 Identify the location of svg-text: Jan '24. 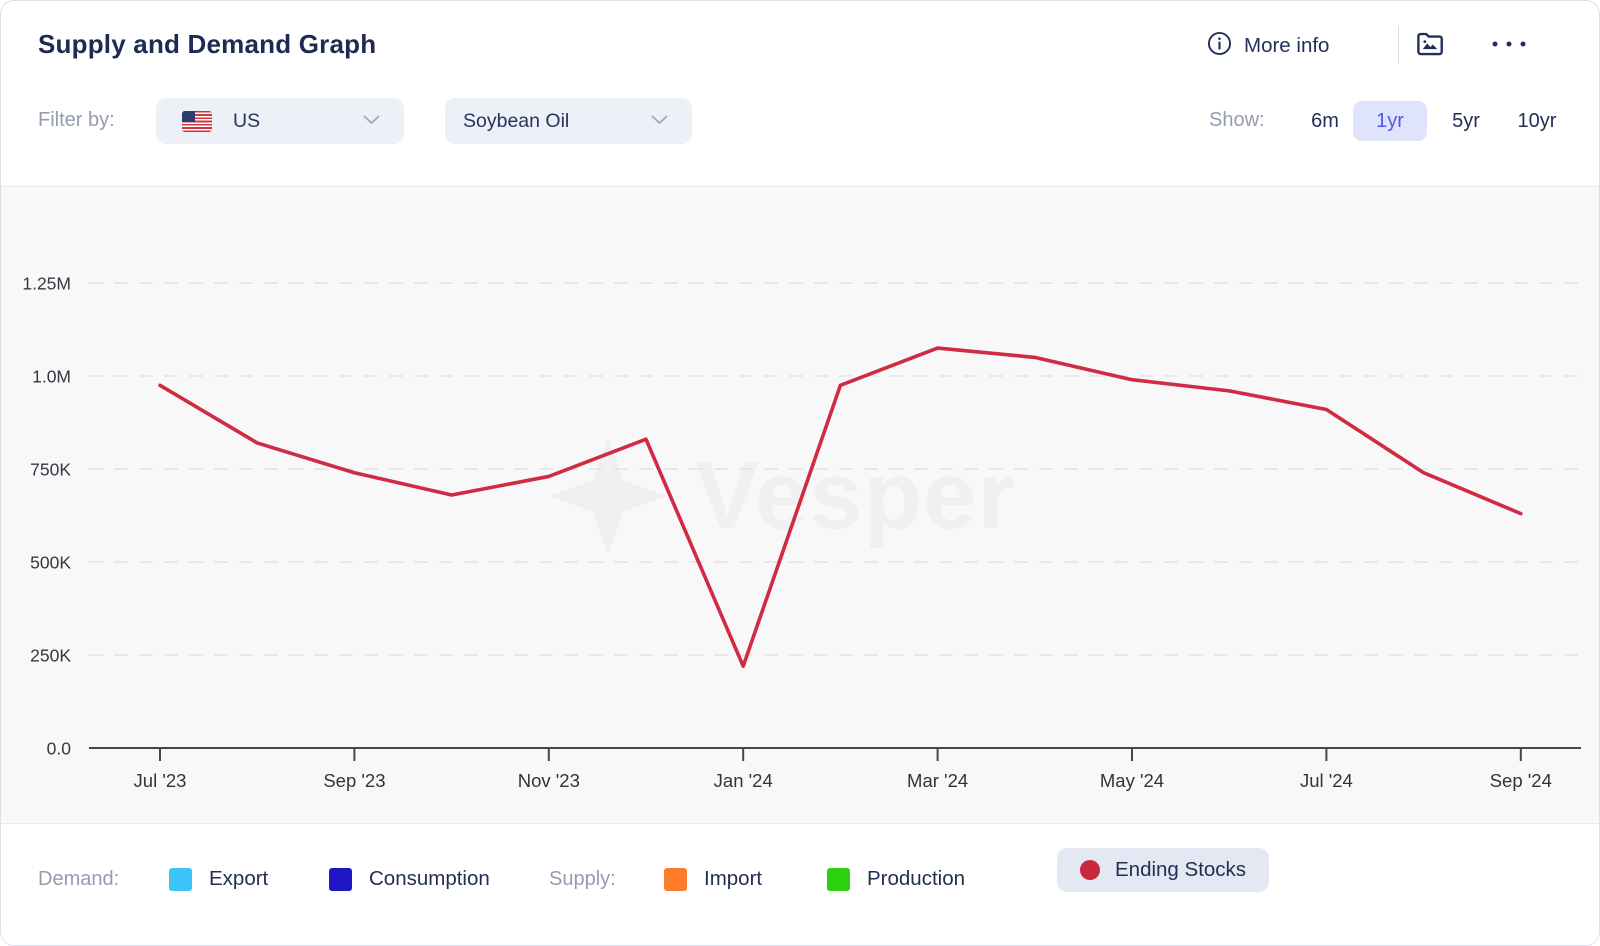
(743, 780).